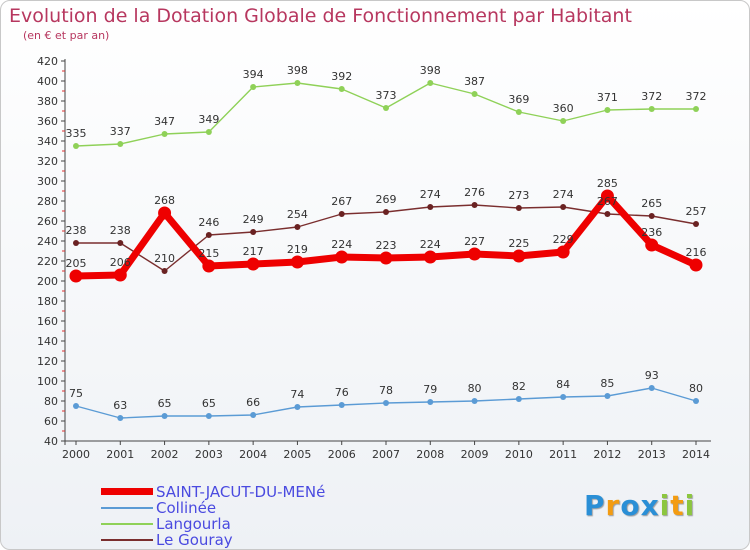 The height and width of the screenshot is (550, 750). Describe the element at coordinates (696, 96) in the screenshot. I see `data-label: 372` at that location.